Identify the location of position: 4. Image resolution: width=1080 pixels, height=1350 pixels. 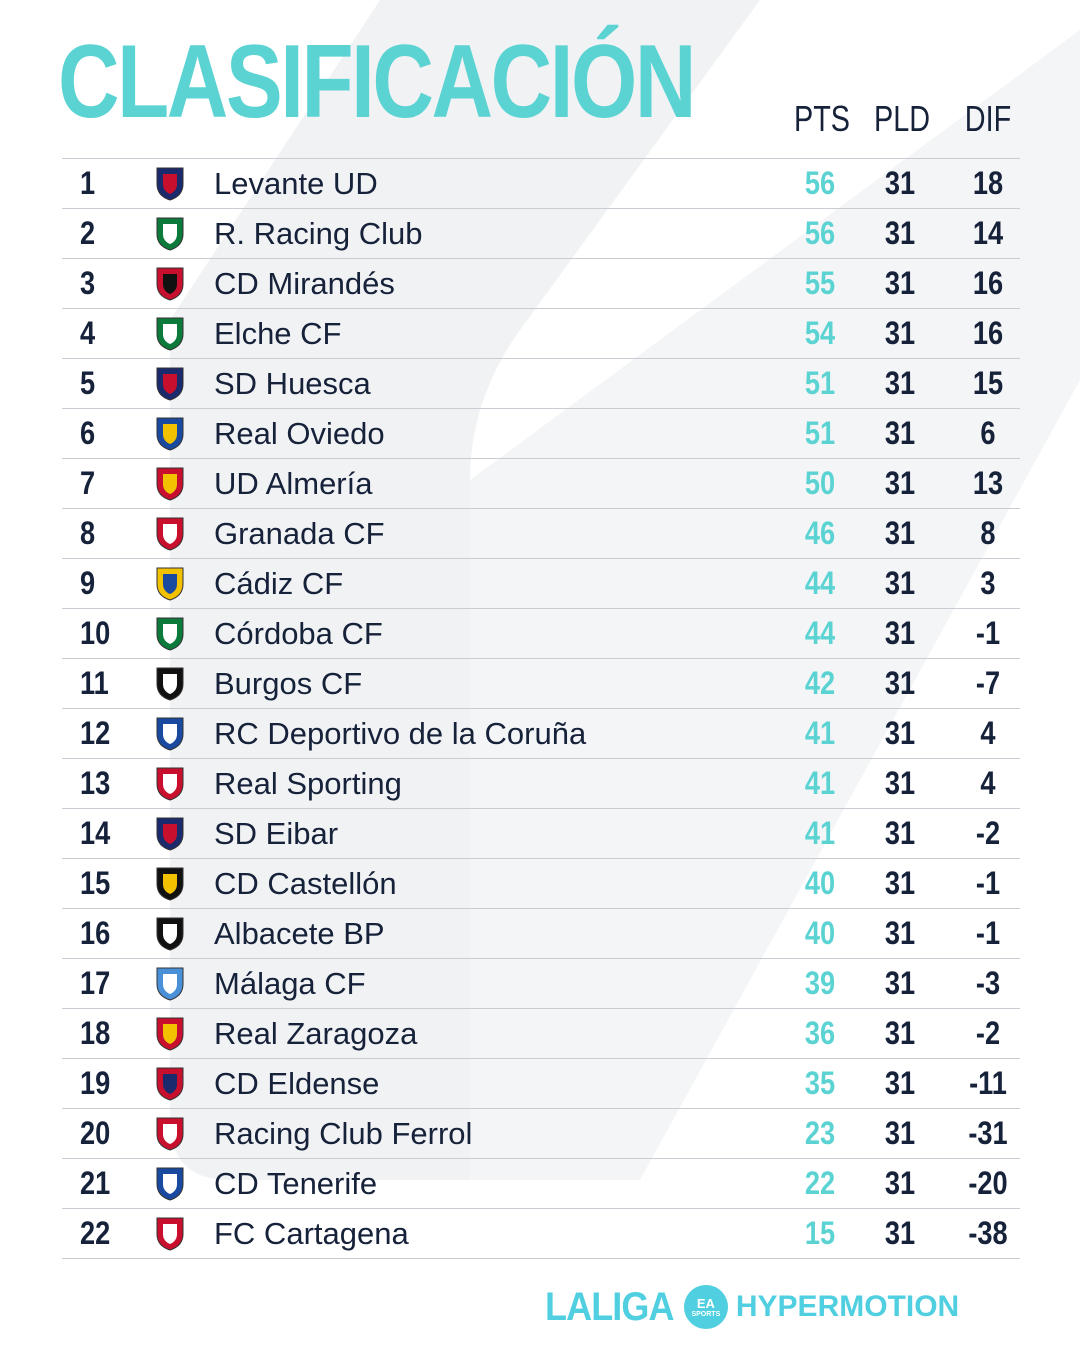
(88, 333).